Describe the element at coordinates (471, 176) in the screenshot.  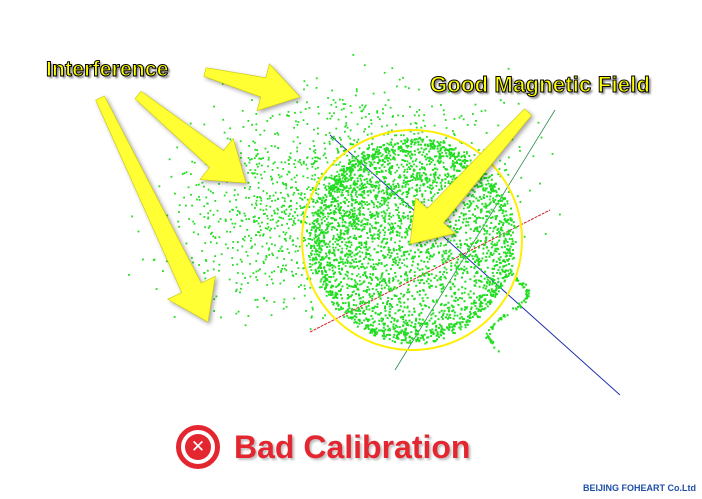
I see `good-field-arrow` at that location.